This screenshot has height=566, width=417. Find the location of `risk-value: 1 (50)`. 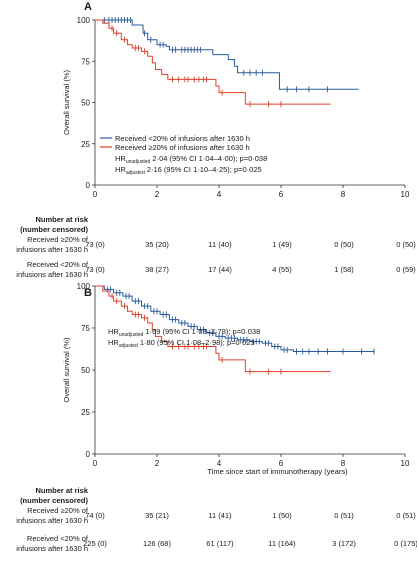

risk-value: 1 (50) is located at coordinates (282, 515).